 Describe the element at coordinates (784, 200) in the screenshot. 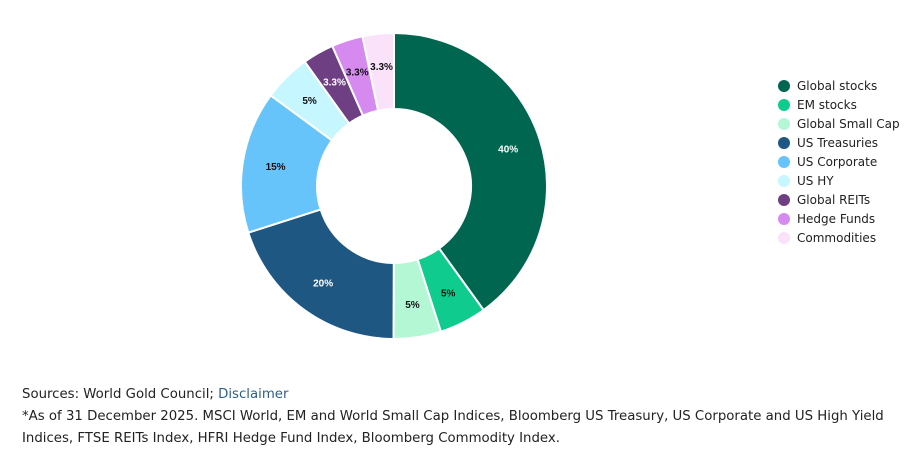

I see `legend-marker-global-reits` at that location.